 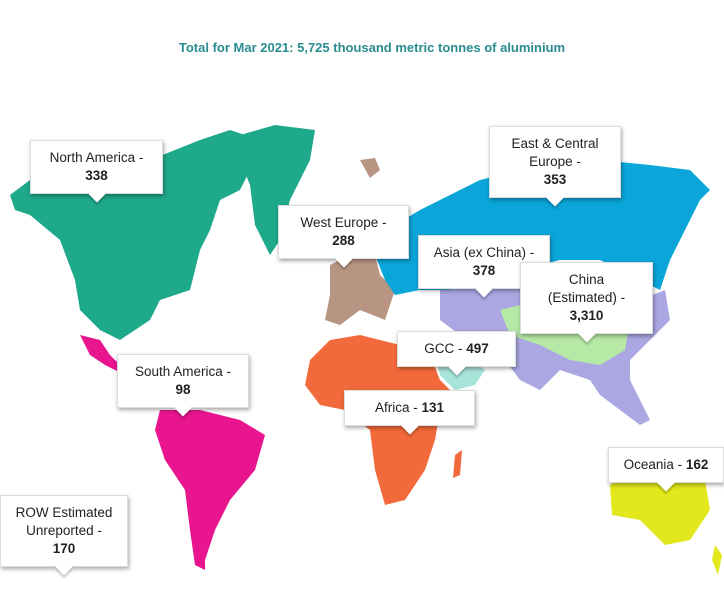 I want to click on region-callout: East & Central Europe - 353, so click(x=555, y=166).